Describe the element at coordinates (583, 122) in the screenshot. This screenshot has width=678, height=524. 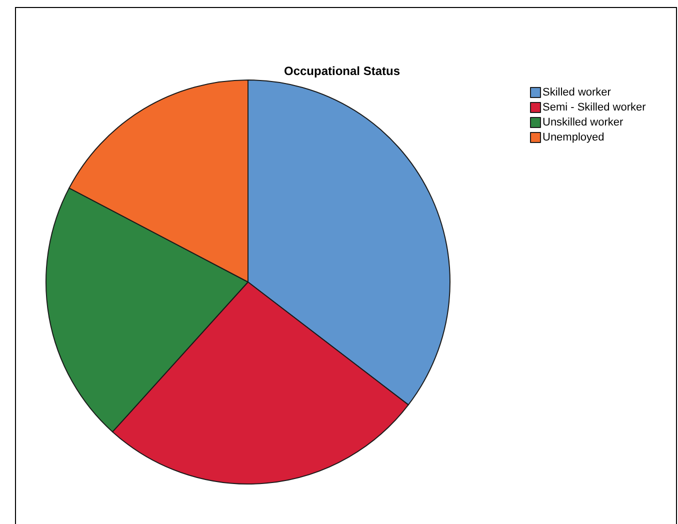
I see `legend-label: Unskilled worker` at that location.